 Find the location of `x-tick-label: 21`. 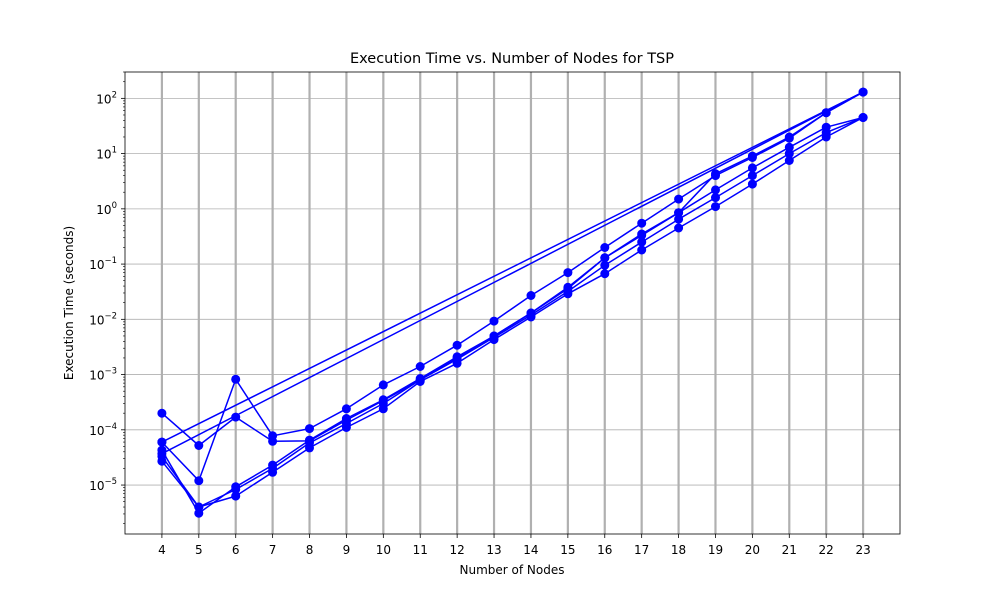

x-tick-label: 21 is located at coordinates (789, 550).